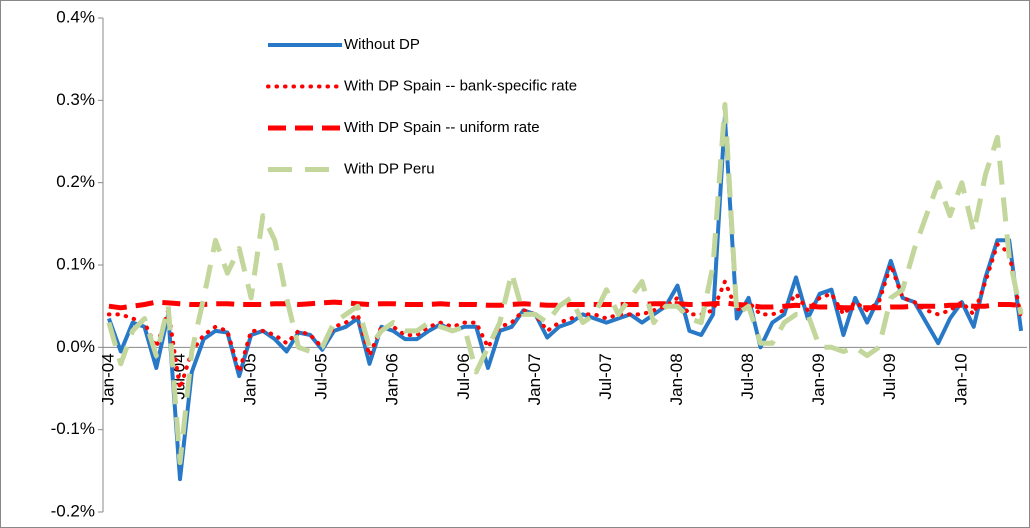  What do you see at coordinates (75, 346) in the screenshot?
I see `y-tick-label: 0.0%` at bounding box center [75, 346].